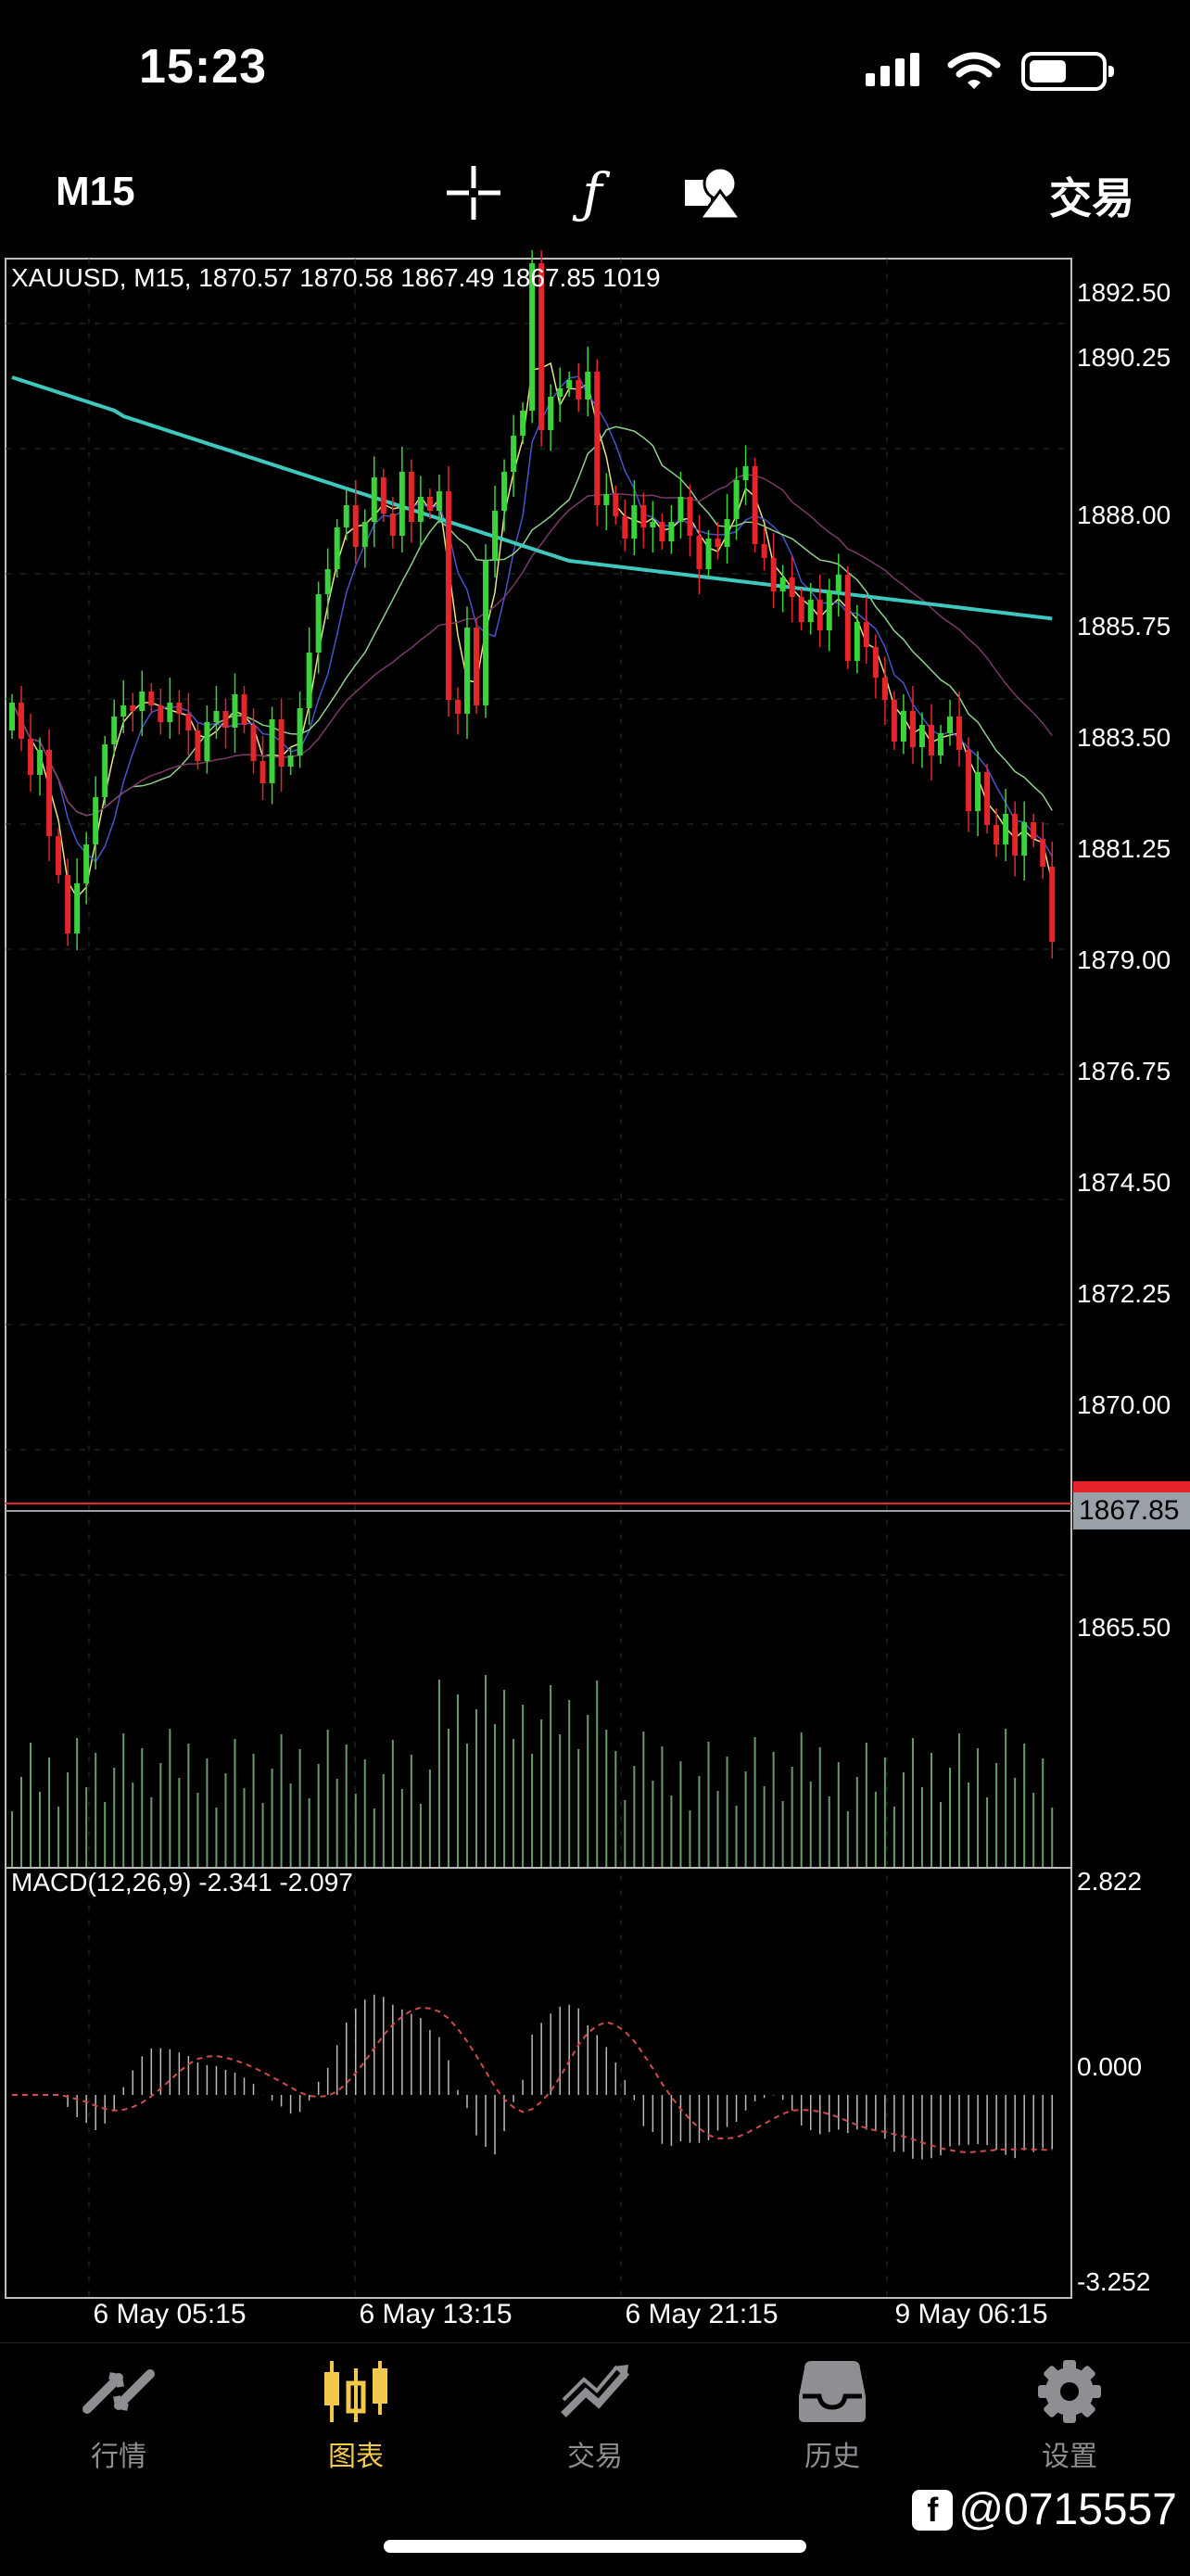  Describe the element at coordinates (436, 2314) in the screenshot. I see `time-axis-label: 6 May 13:15` at that location.